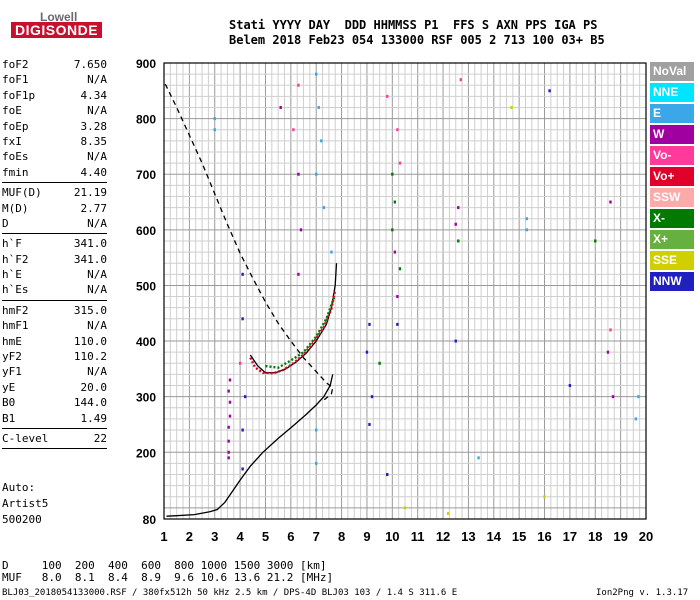  Describe the element at coordinates (672, 197) in the screenshot. I see `legend-item-ssw: SSW` at that location.